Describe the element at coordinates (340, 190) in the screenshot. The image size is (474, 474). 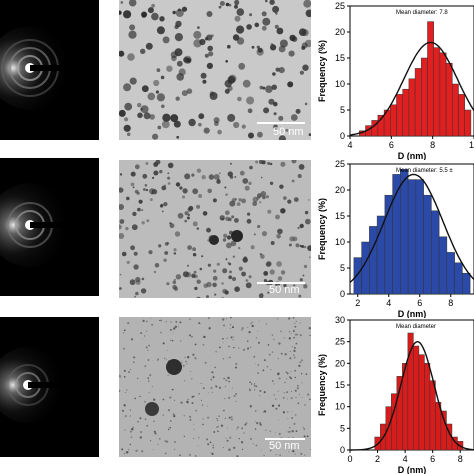
I see `y-tick-label: 20` at that location.